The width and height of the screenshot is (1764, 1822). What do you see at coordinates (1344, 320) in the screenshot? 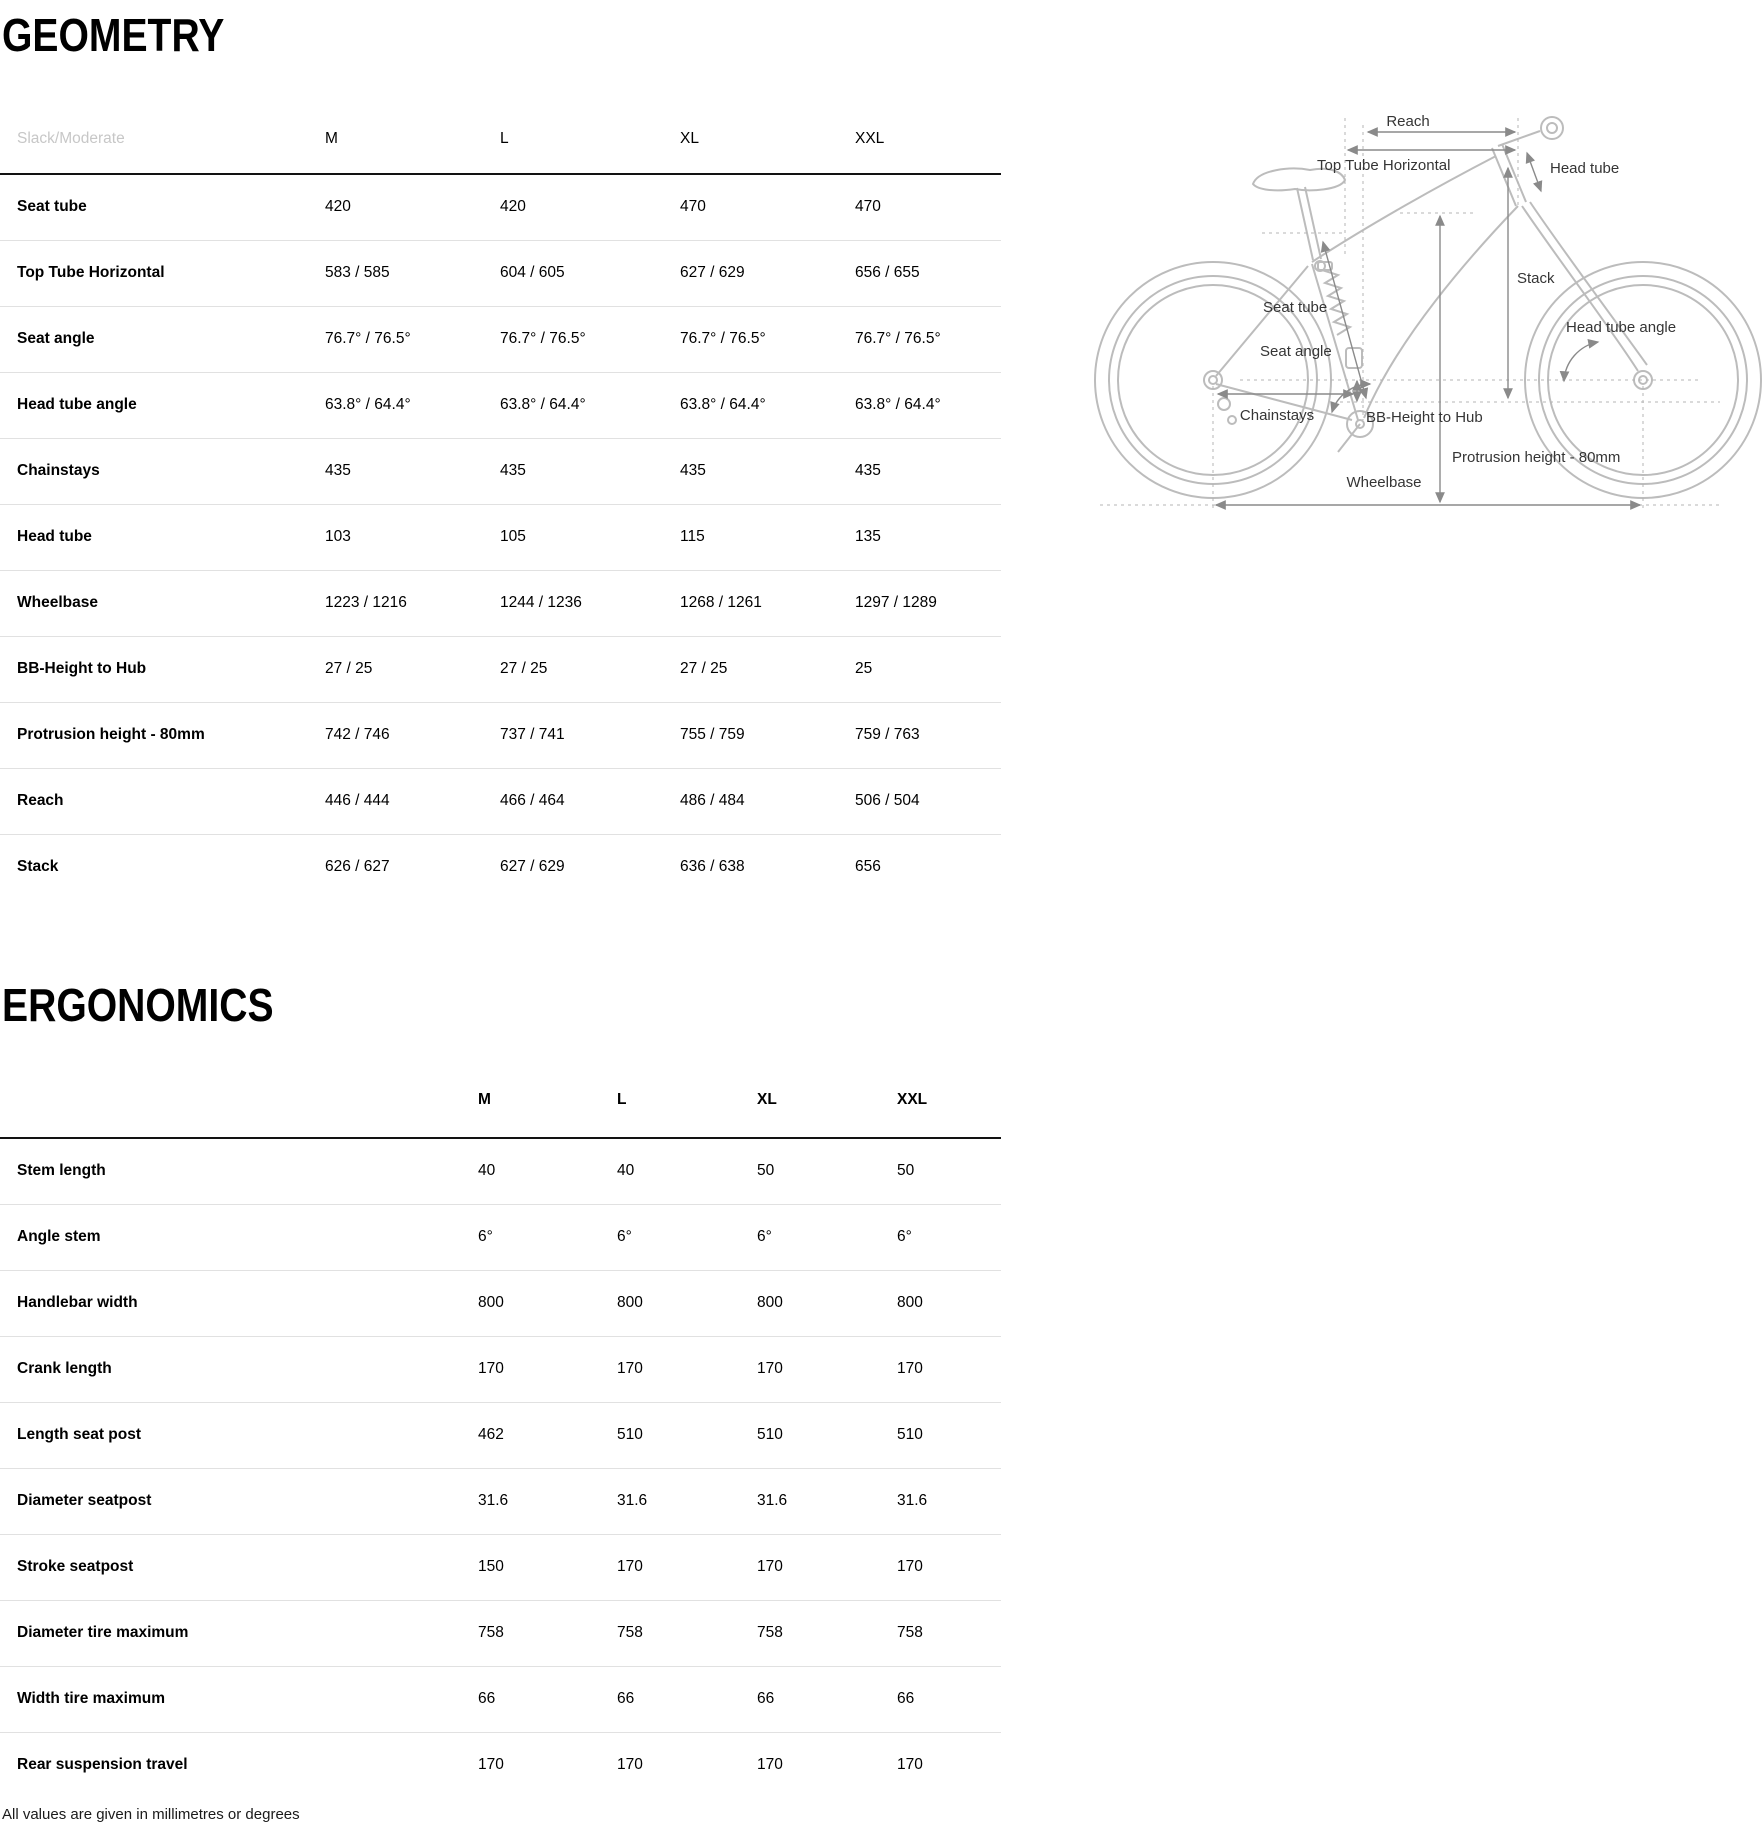
I see `seat-tube-arrow` at bounding box center [1344, 320].